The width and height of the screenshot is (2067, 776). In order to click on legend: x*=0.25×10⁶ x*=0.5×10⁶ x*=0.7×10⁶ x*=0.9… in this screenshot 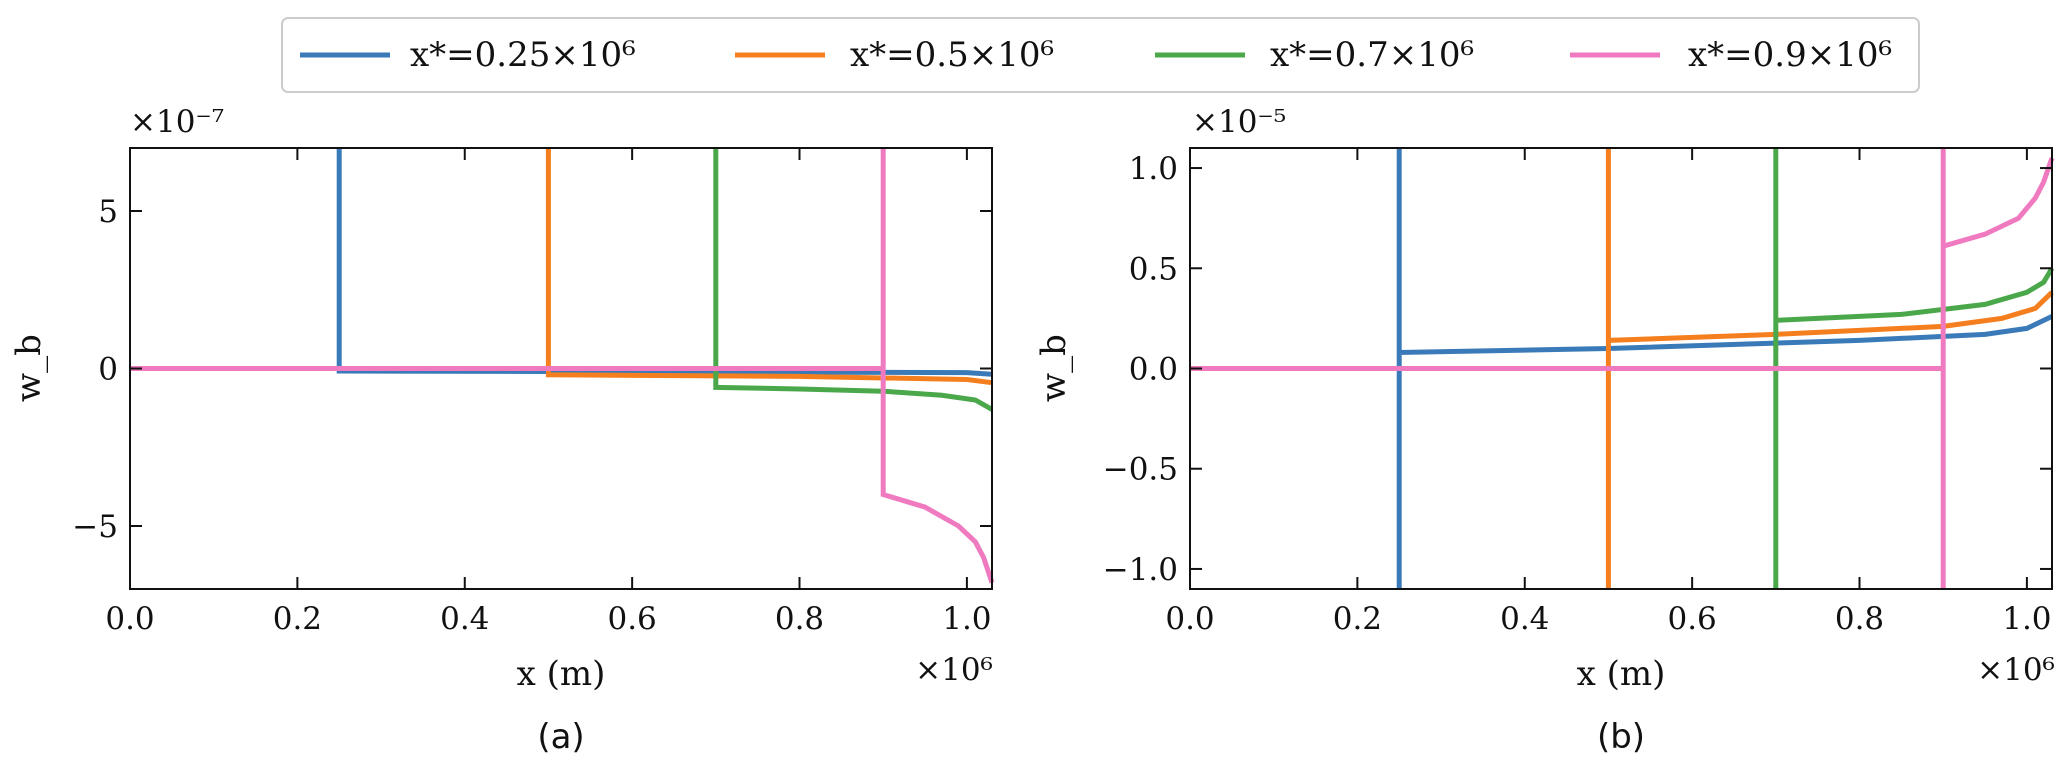, I will do `click(1100, 55)`.